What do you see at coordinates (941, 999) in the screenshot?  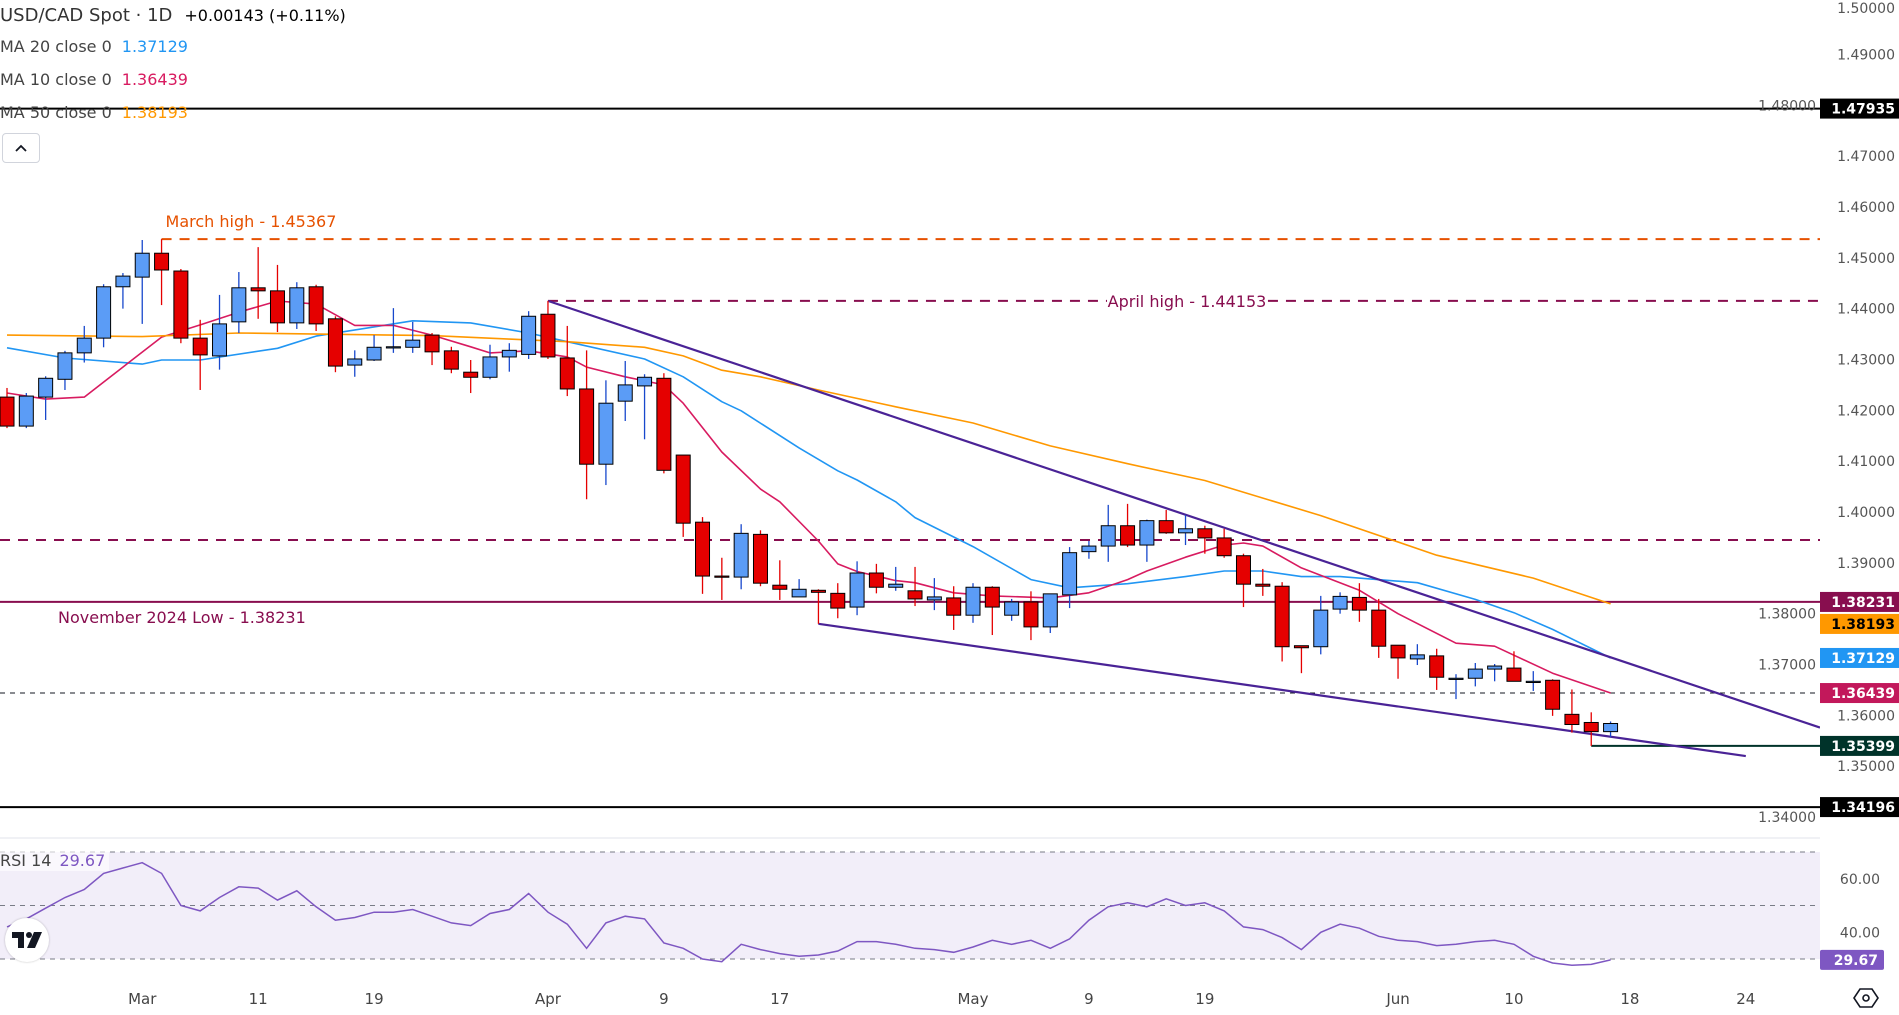 I see `time-axis: Mar 11 19 Apr 9 17 May 9 19 Jun 10 18 24` at bounding box center [941, 999].